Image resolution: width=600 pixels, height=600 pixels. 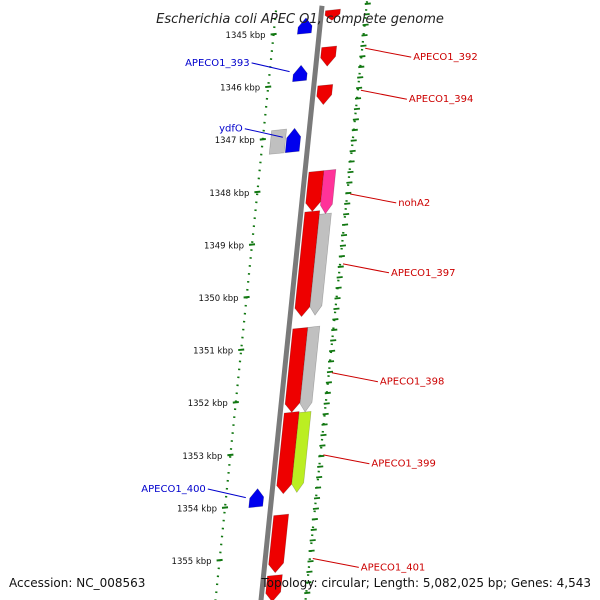 I want to click on genome-backbone, so click(x=291, y=302).